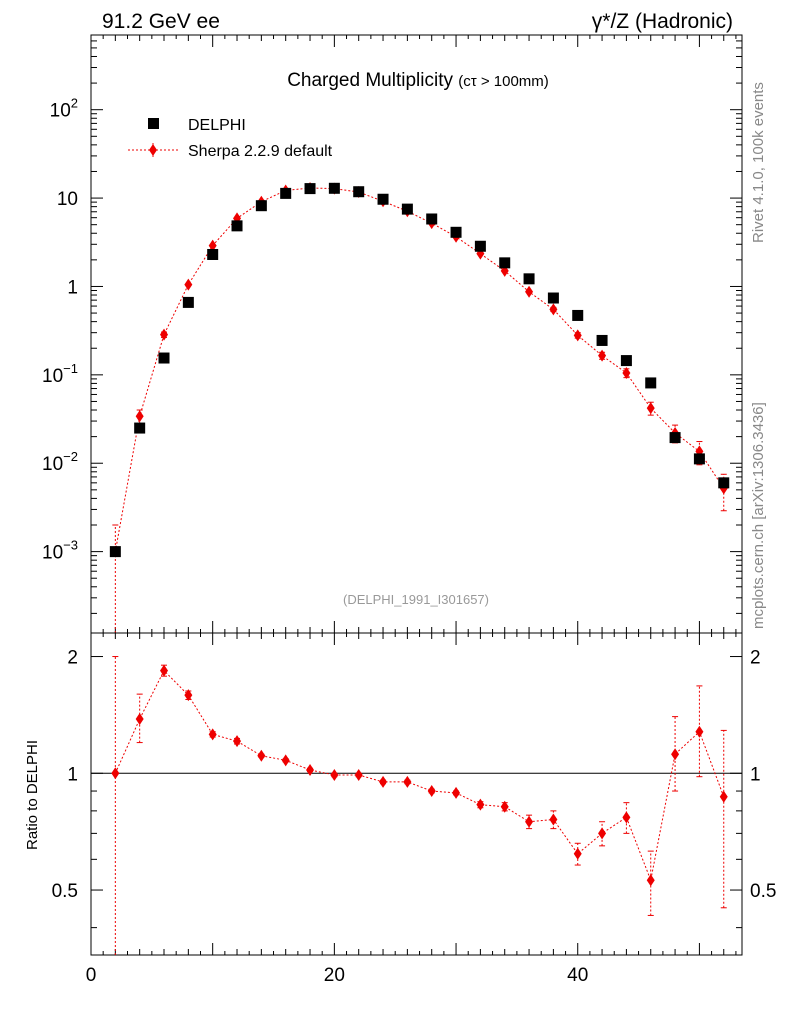 Image resolution: width=786 pixels, height=1024 pixels. I want to click on ratio-y-tick-label-left: 2, so click(72, 658).